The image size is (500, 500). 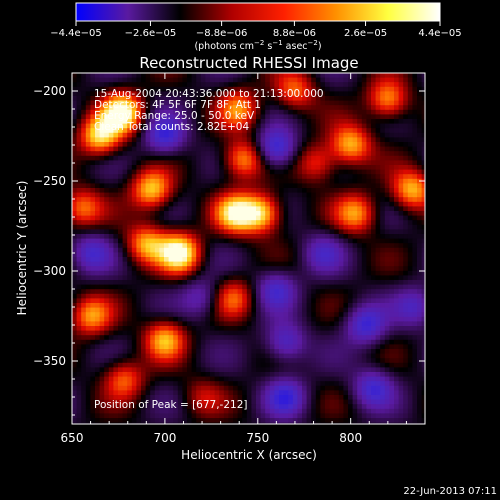 What do you see at coordinates (248, 63) in the screenshot?
I see `chart-title: Reconstructed RHESSI Image` at bounding box center [248, 63].